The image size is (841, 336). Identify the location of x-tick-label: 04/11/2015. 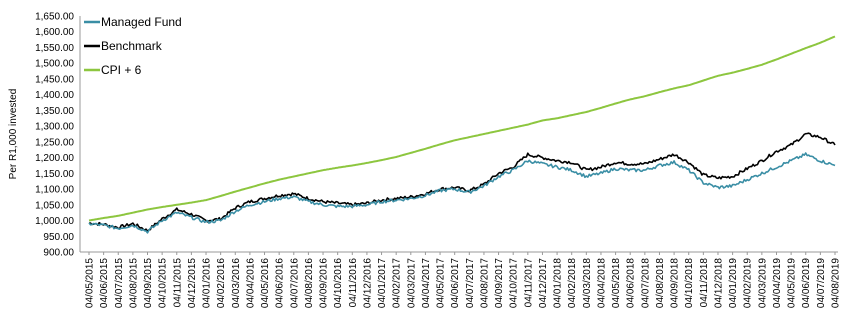
(177, 283).